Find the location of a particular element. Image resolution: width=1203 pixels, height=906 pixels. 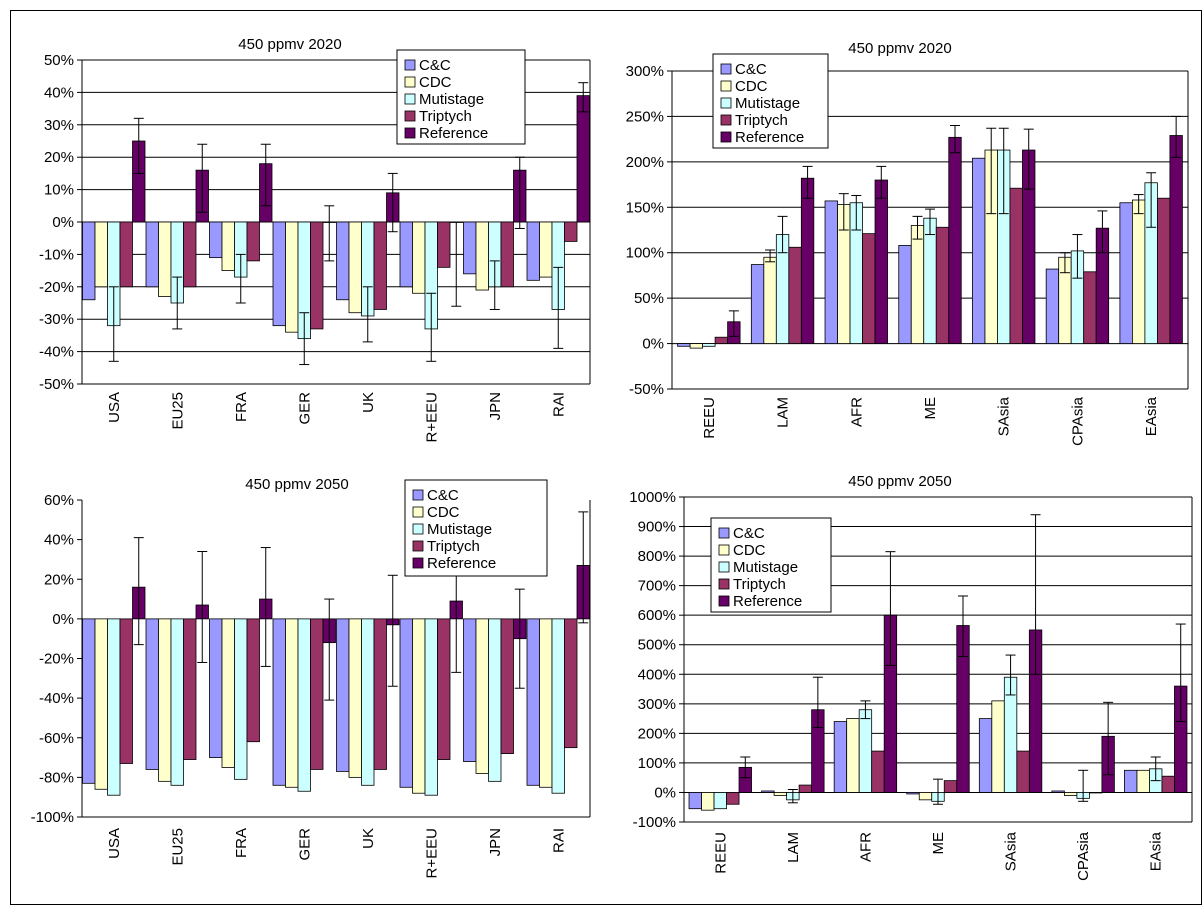

category-label: GER is located at coordinates (304, 408).